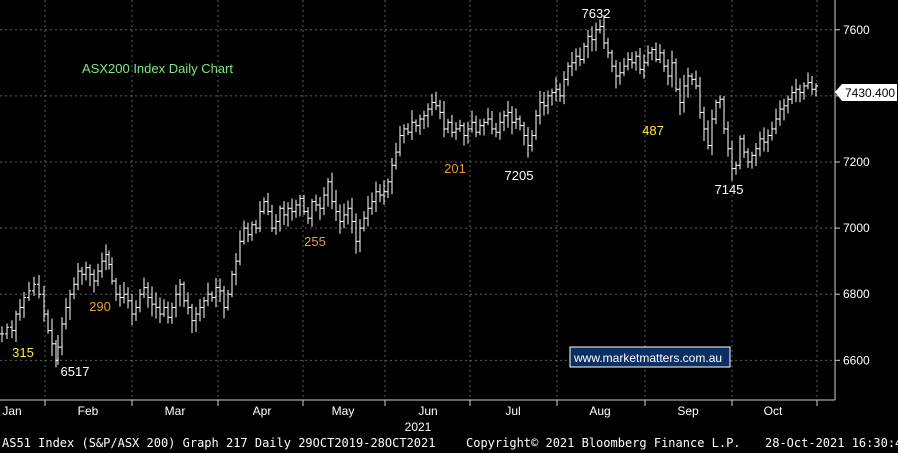  Describe the element at coordinates (157, 68) in the screenshot. I see `chart-title: ASX200 Index Daily Chart` at that location.